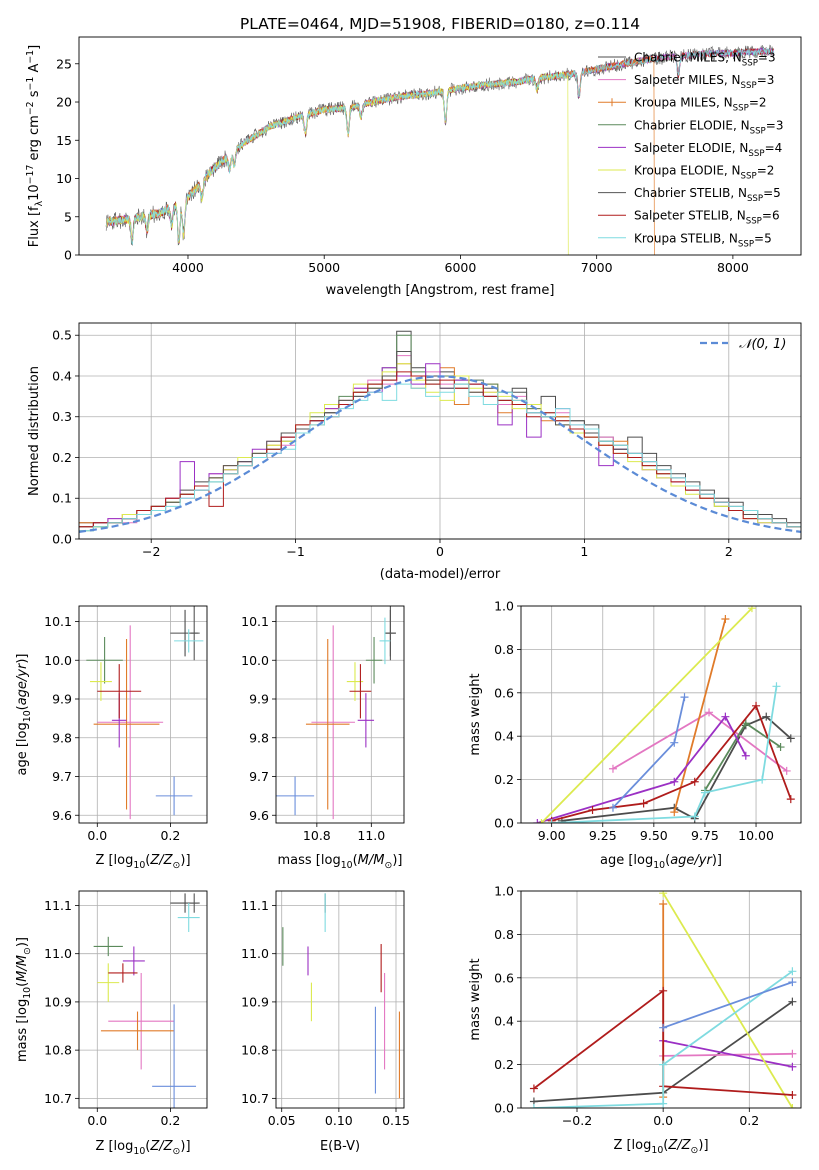 The height and width of the screenshot is (1170, 819). What do you see at coordinates (255, 1001) in the screenshot?
I see `y-tick-label: 10.9` at bounding box center [255, 1001].